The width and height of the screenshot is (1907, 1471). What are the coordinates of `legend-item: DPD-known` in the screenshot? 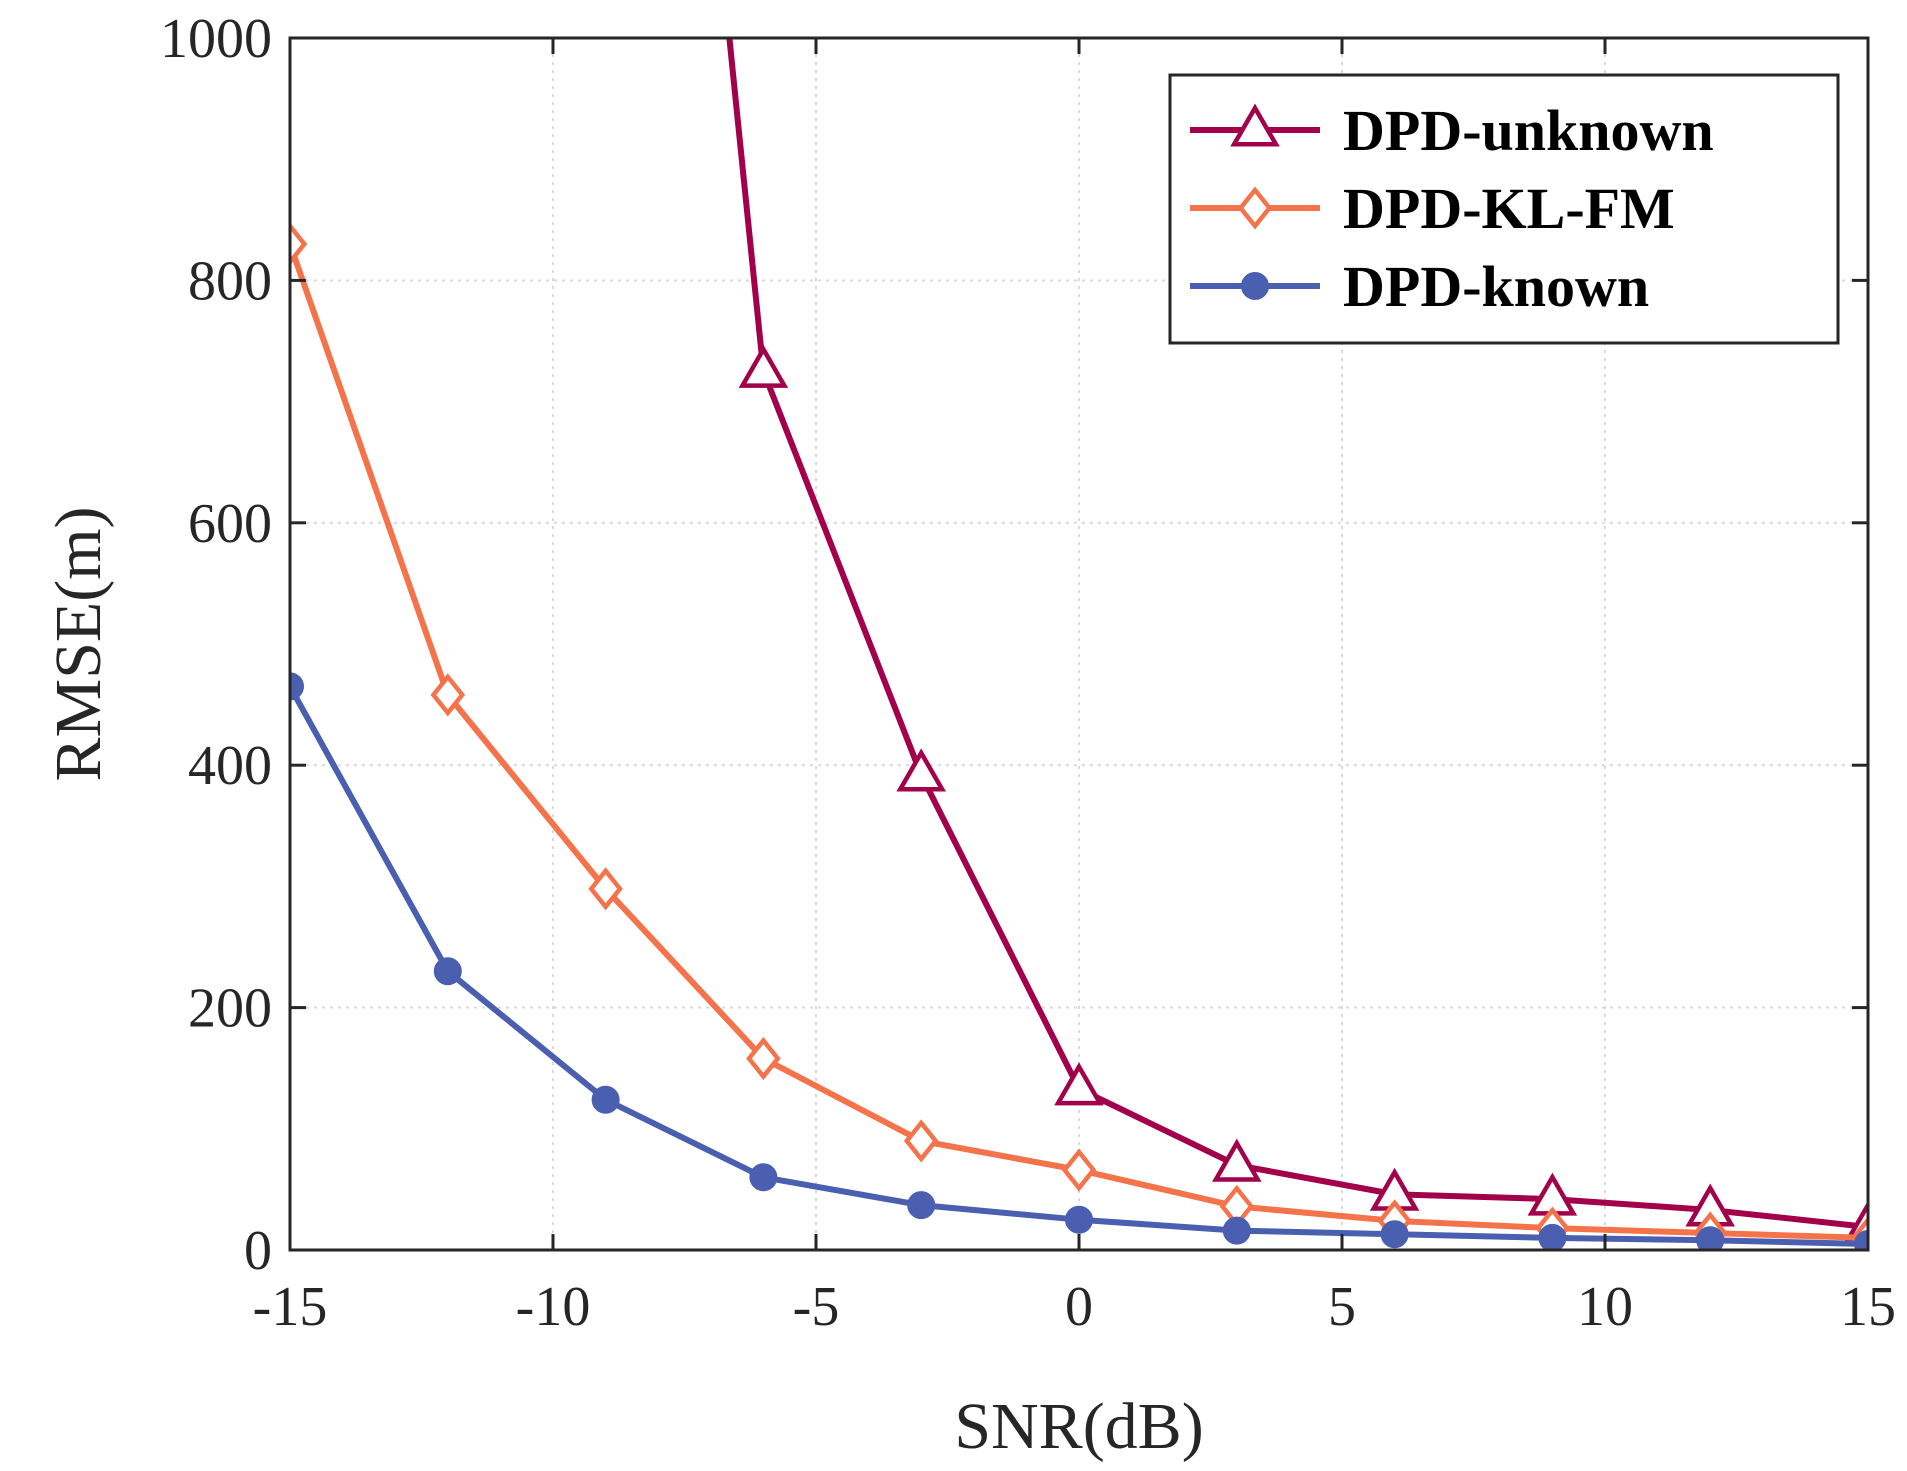 It's located at (1419, 286).